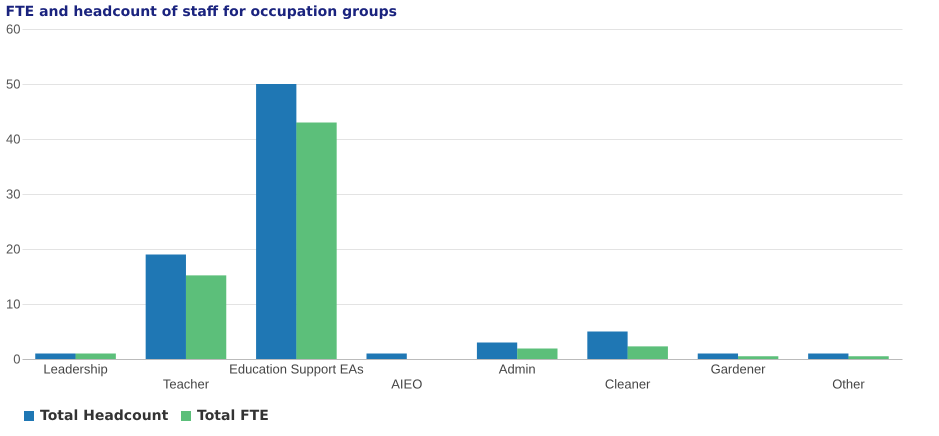  I want to click on y-tick-label: 0, so click(16, 359).